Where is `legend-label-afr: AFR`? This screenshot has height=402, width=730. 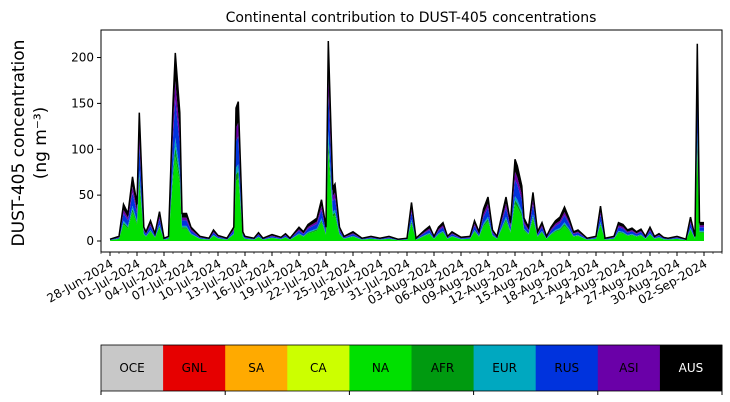 legend-label-afr: AFR is located at coordinates (442, 368).